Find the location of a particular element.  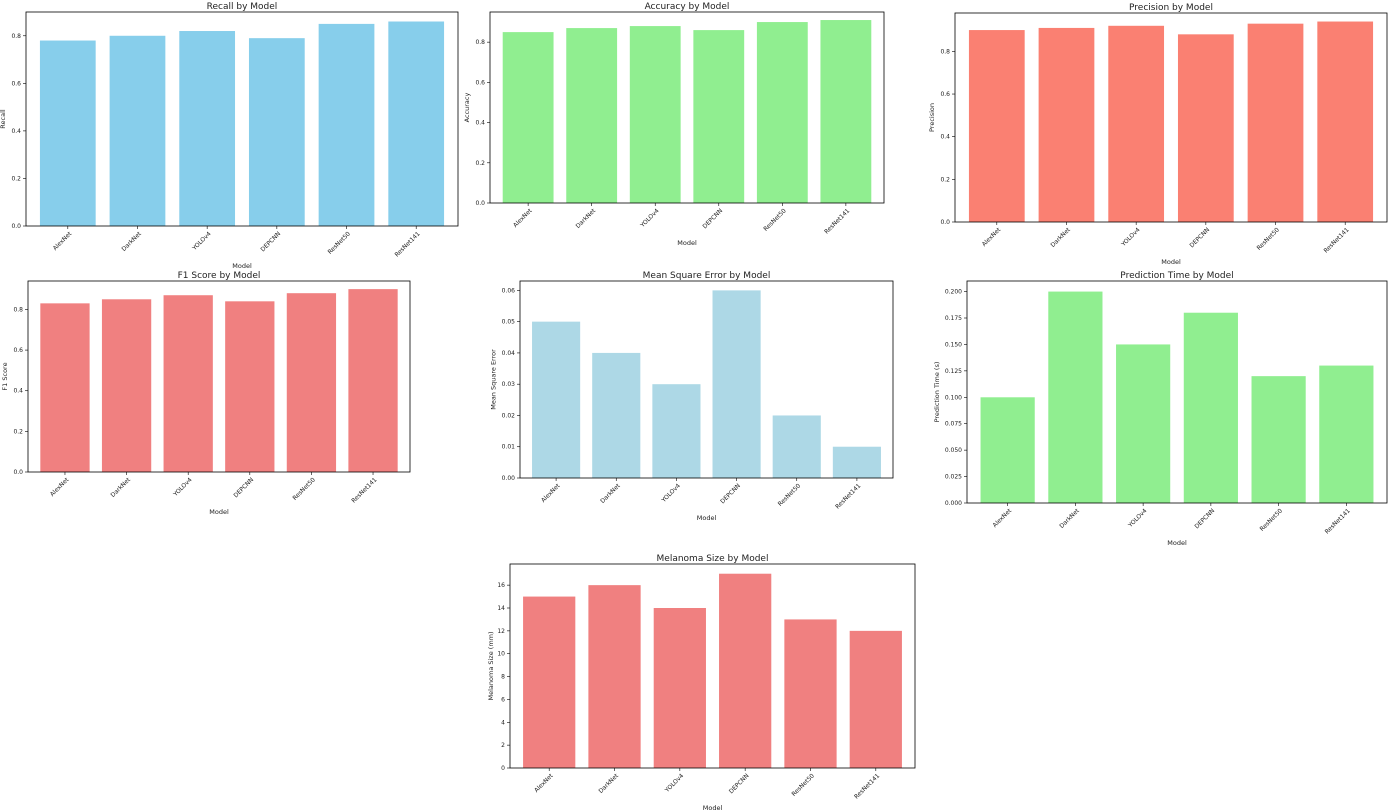

chart-title: Recall by Model is located at coordinates (242, 7).